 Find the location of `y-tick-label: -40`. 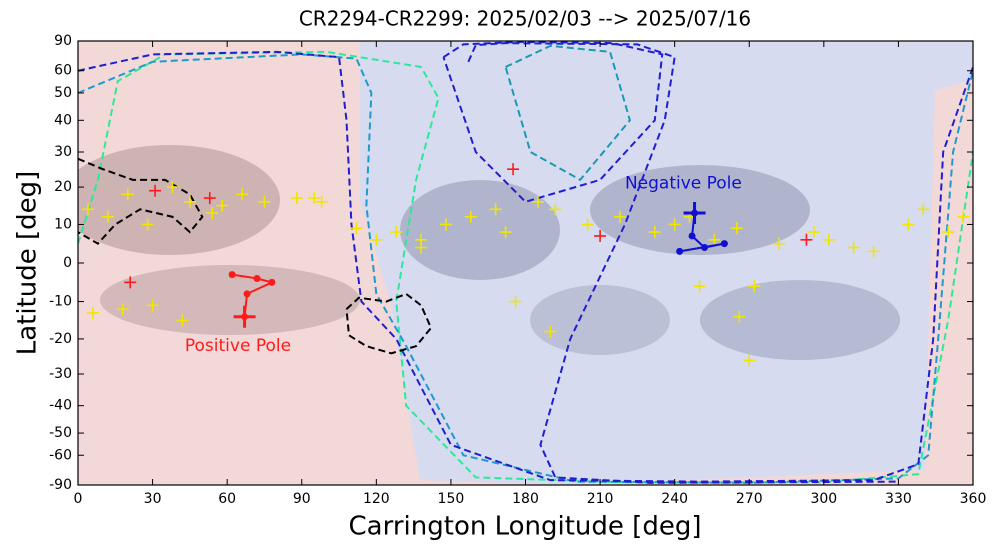

y-tick-label: -40 is located at coordinates (60, 406).